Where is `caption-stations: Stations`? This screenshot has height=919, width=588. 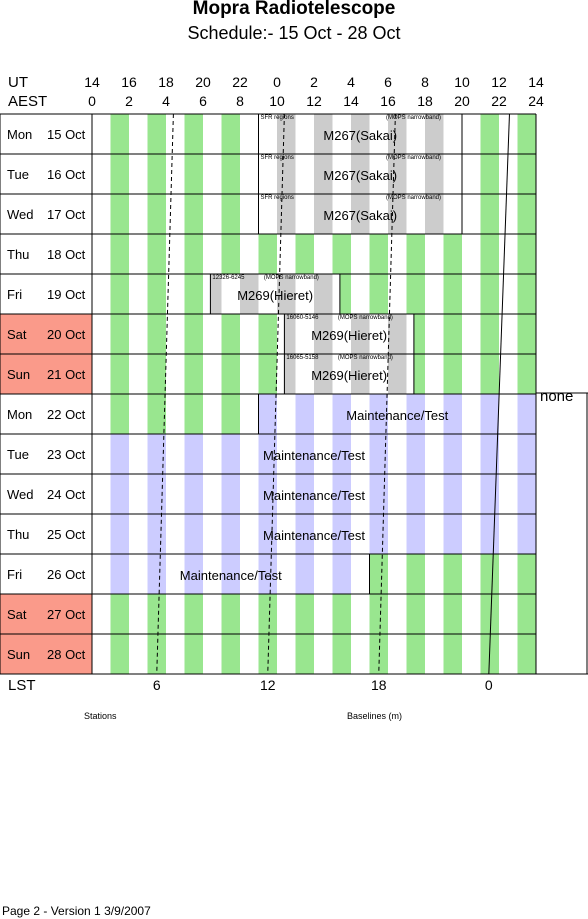 caption-stations: Stations is located at coordinates (100, 716).